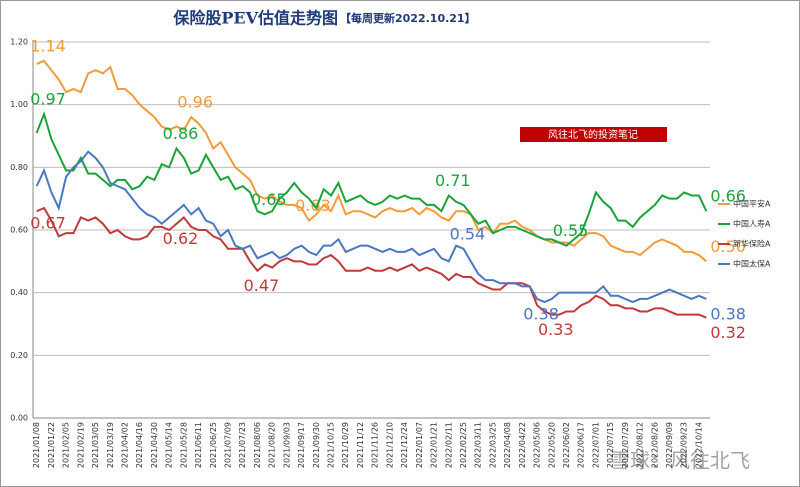 This screenshot has height=487, width=800. What do you see at coordinates (19, 230) in the screenshot?
I see `y-tick-label: 0.60` at bounding box center [19, 230].